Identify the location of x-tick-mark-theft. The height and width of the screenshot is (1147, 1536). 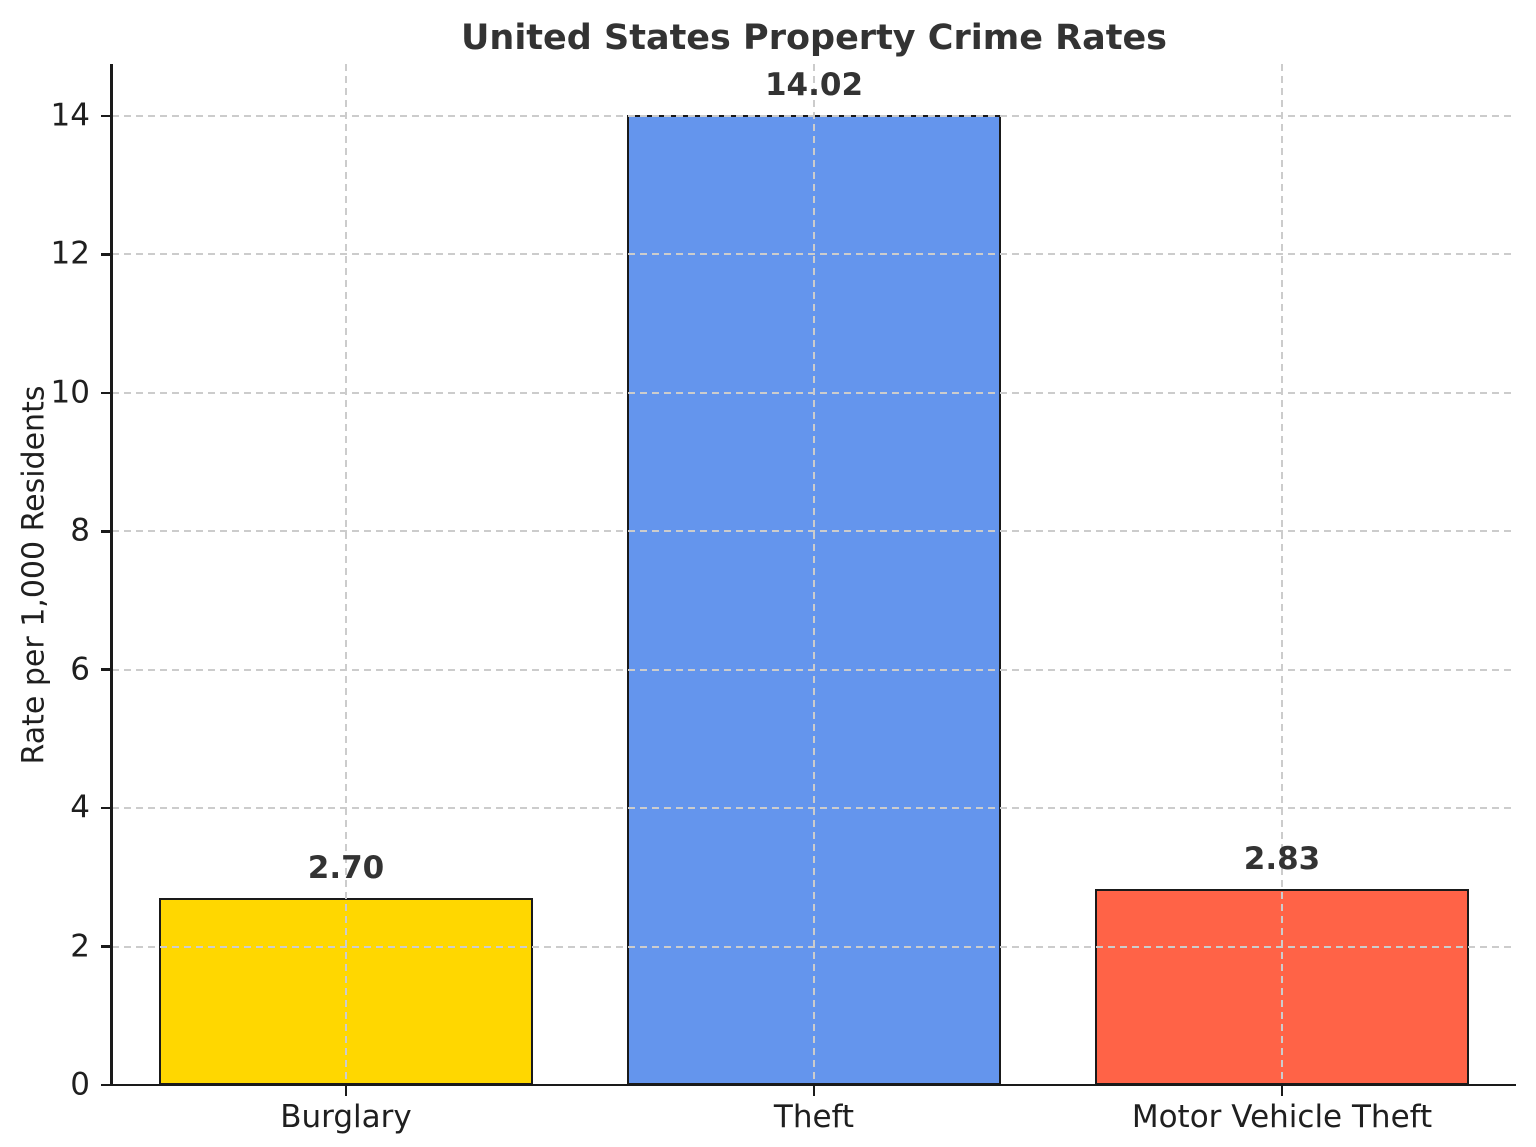
(814, 1090).